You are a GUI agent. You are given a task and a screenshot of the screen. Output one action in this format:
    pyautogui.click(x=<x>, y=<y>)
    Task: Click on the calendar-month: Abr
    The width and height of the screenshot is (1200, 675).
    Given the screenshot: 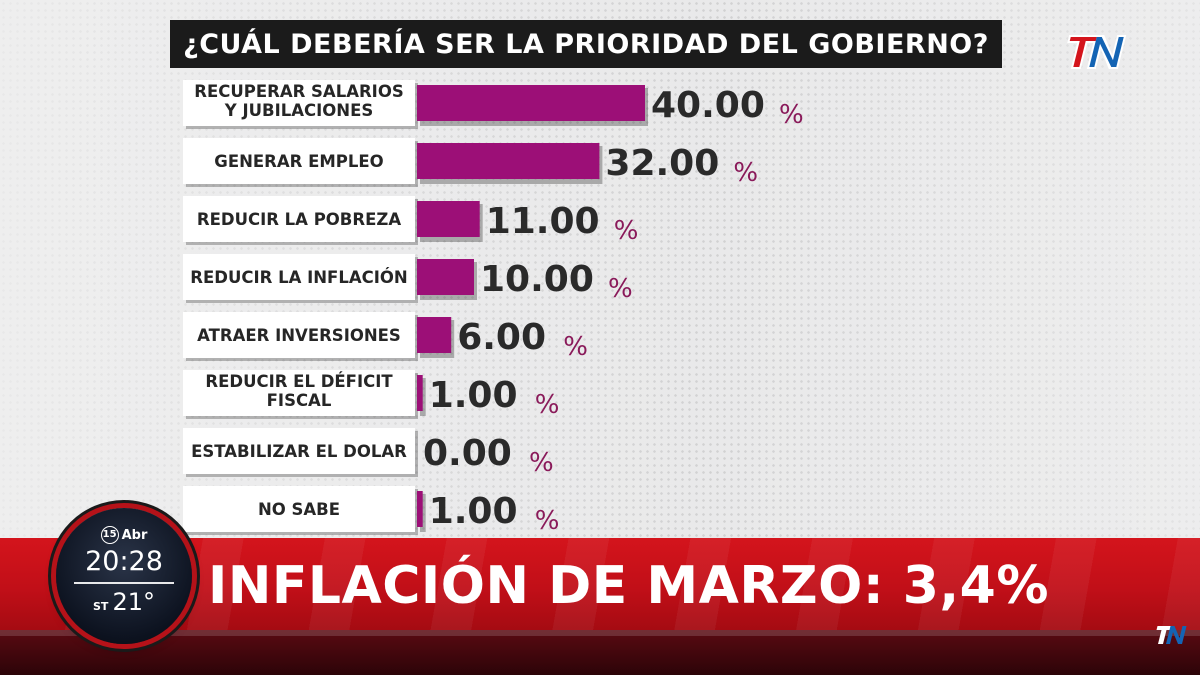 What is the action you would take?
    pyautogui.click(x=134, y=535)
    